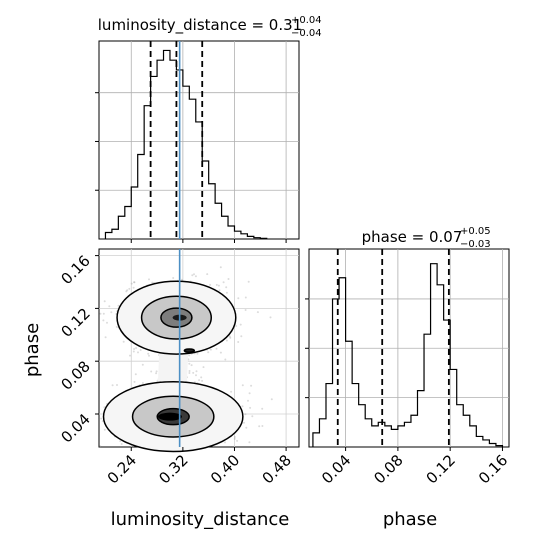 Image resolution: width=550 pixels, height=550 pixels. I want to click on x-axis-label-luminosity: luminosity_distance, so click(200, 519).